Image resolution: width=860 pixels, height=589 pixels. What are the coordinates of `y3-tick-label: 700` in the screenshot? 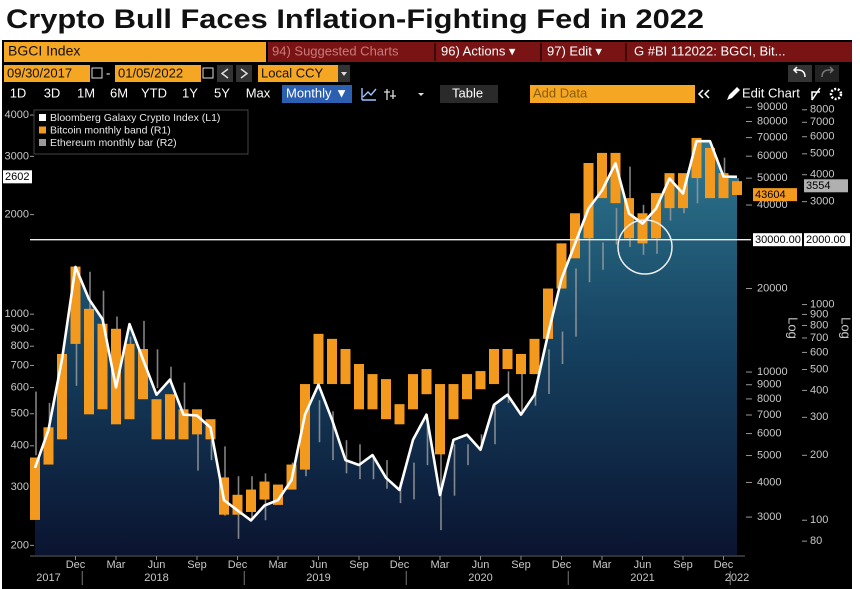 It's located at (819, 338).